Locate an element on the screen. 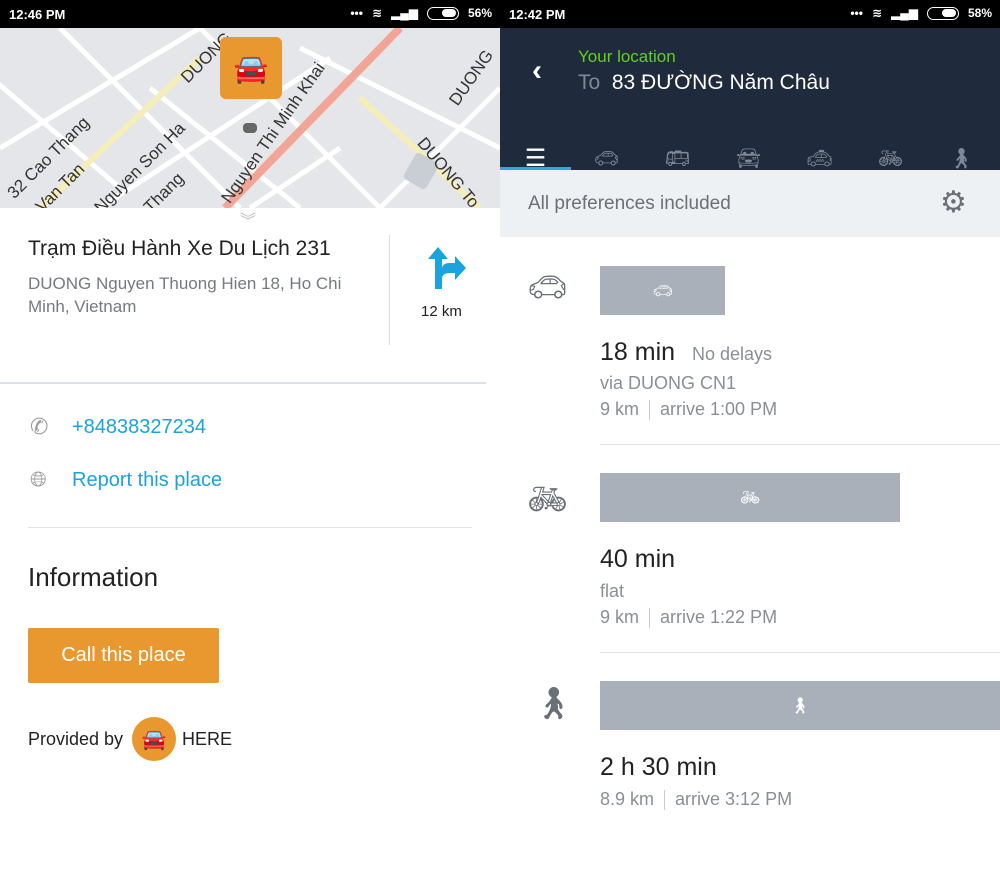 The image size is (1000, 889). place-marker-icon is located at coordinates (250, 128).